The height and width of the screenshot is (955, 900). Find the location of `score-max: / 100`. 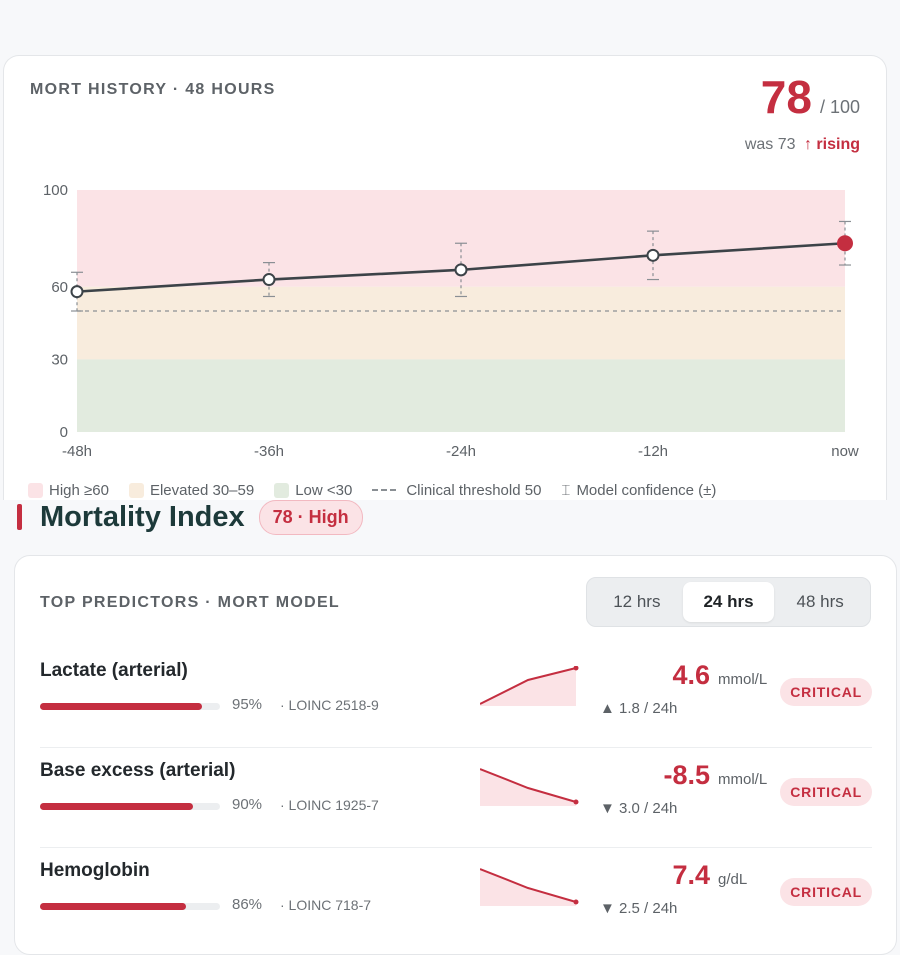

score-max: / 100 is located at coordinates (839, 107).